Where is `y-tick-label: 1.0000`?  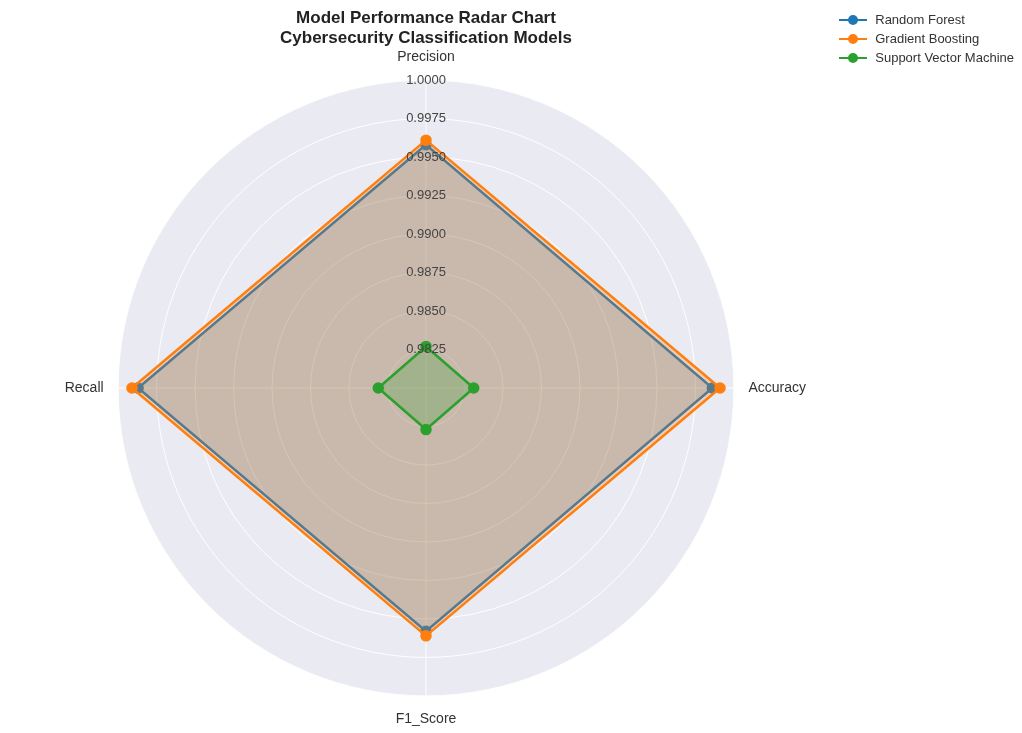
y-tick-label: 1.0000 is located at coordinates (426, 79).